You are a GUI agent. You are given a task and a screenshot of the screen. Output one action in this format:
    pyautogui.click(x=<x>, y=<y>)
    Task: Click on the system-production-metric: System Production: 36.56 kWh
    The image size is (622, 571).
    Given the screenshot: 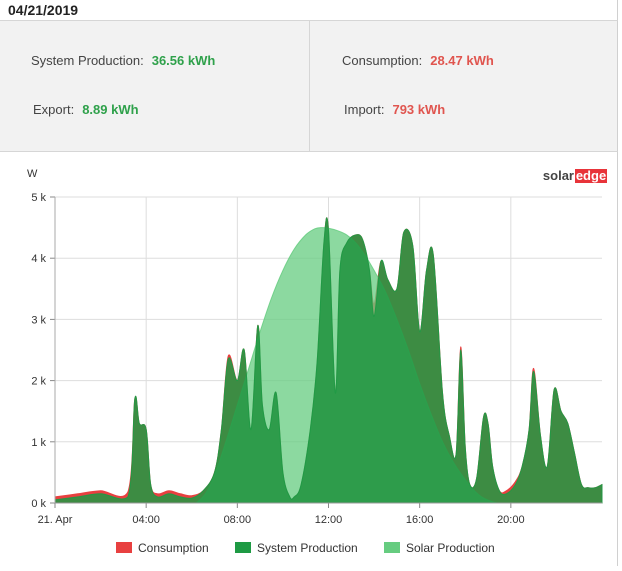 What is the action you would take?
    pyautogui.click(x=123, y=60)
    